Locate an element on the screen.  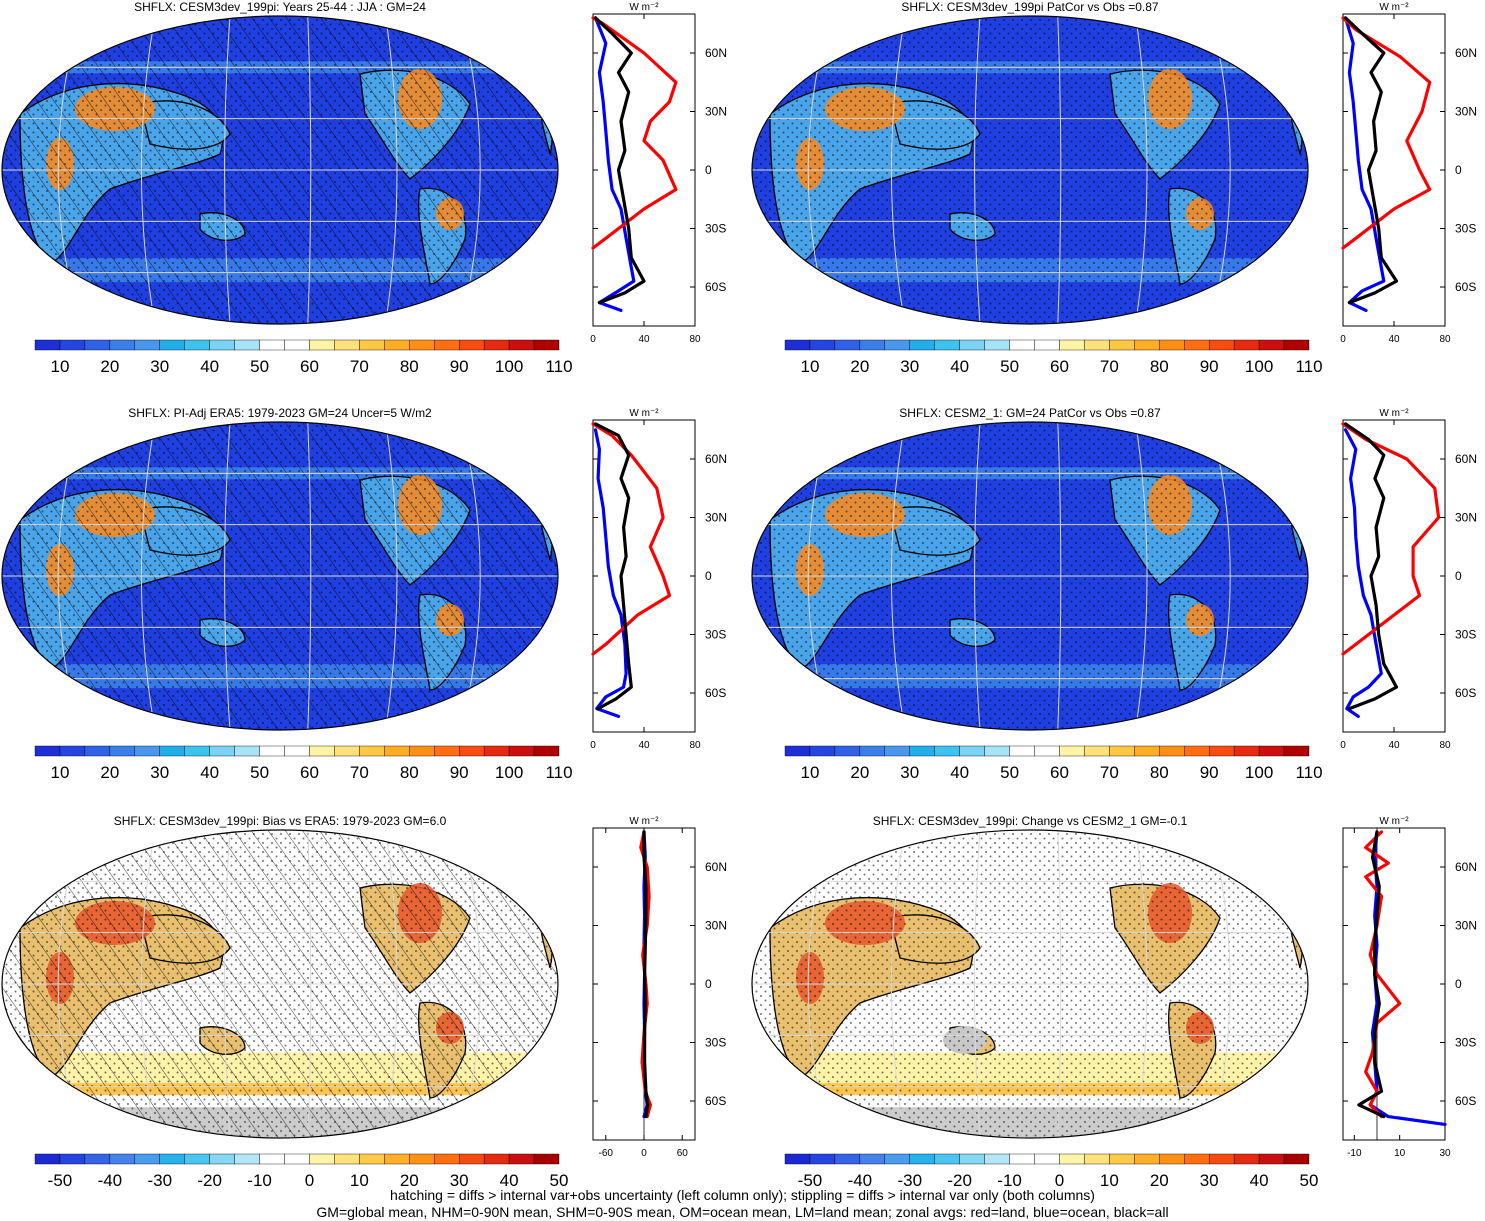
colorbar-label: 30 is located at coordinates (909, 772).